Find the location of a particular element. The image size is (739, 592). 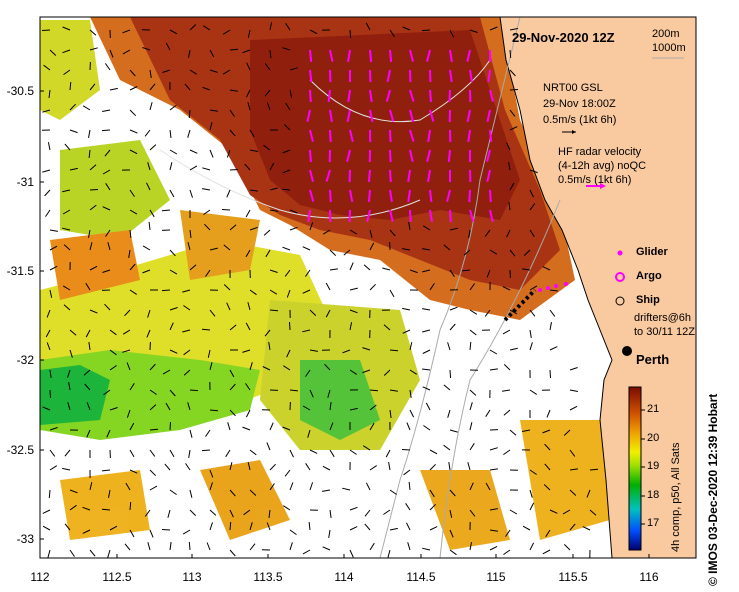

gsl-legend-line: 29-Nov 18:00Z is located at coordinates (579, 104).